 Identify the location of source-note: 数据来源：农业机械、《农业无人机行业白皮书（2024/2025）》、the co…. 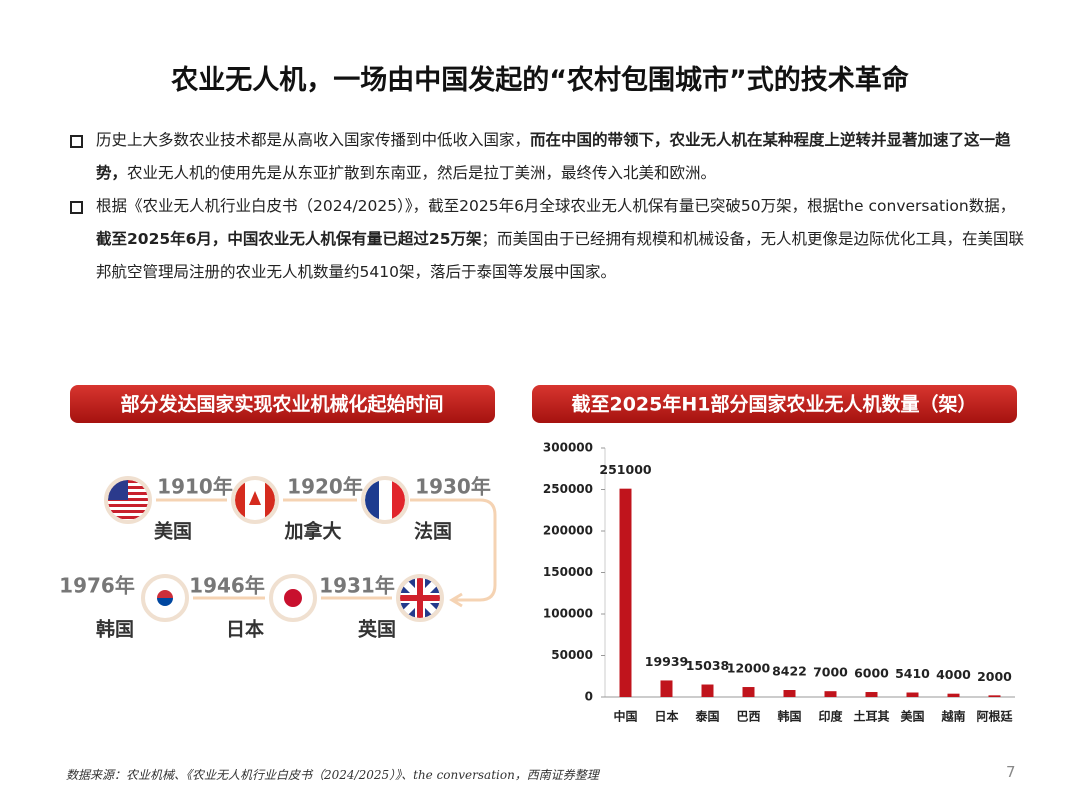
(332, 775).